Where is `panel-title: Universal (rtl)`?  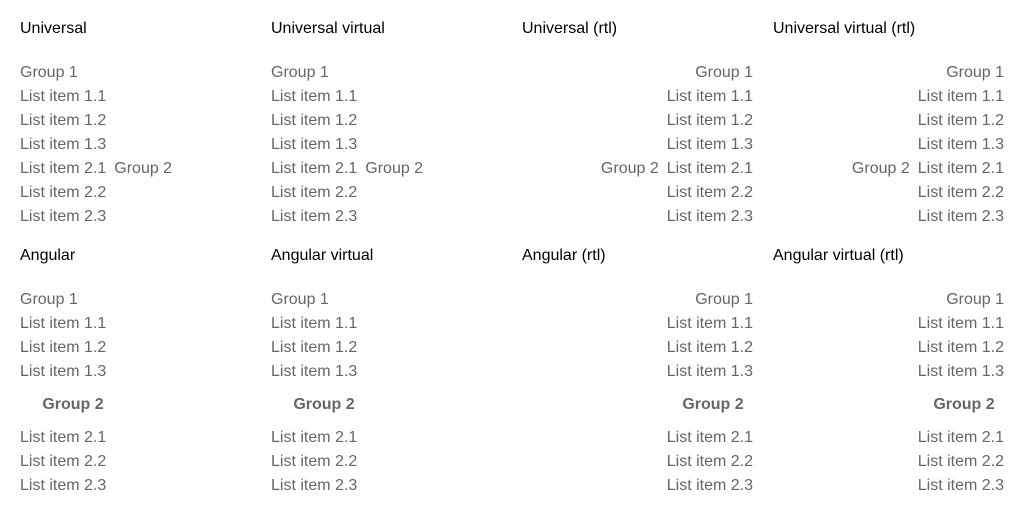 panel-title: Universal (rtl) is located at coordinates (570, 28).